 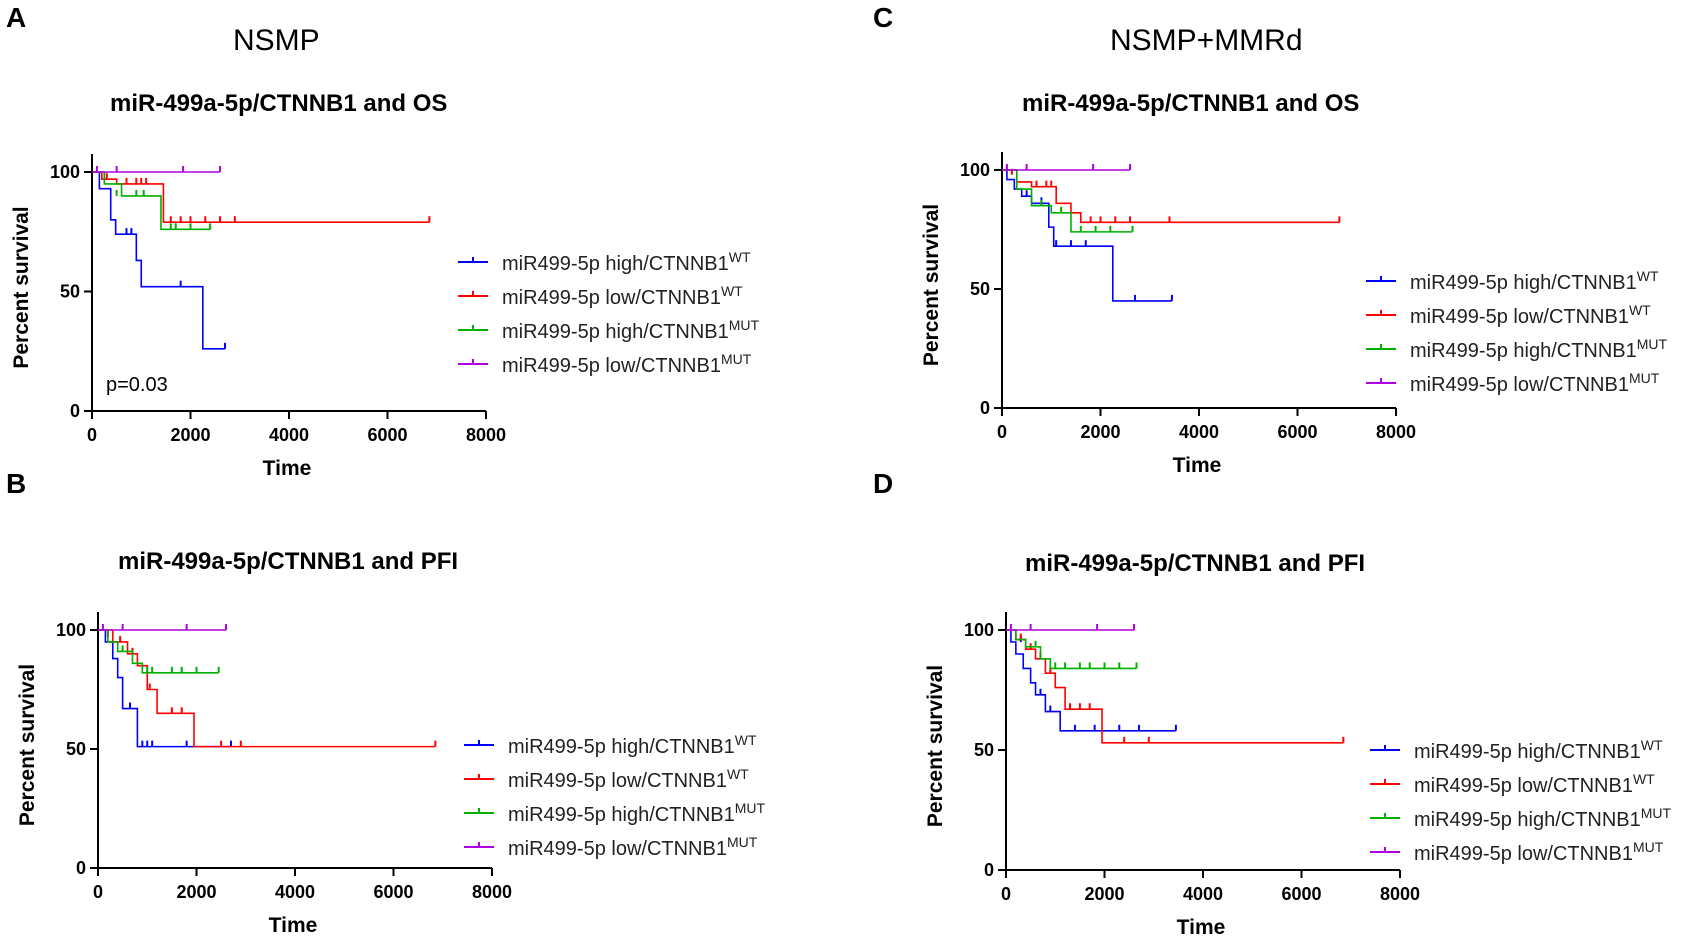 I want to click on panel-letter-d: D, so click(x=883, y=483).